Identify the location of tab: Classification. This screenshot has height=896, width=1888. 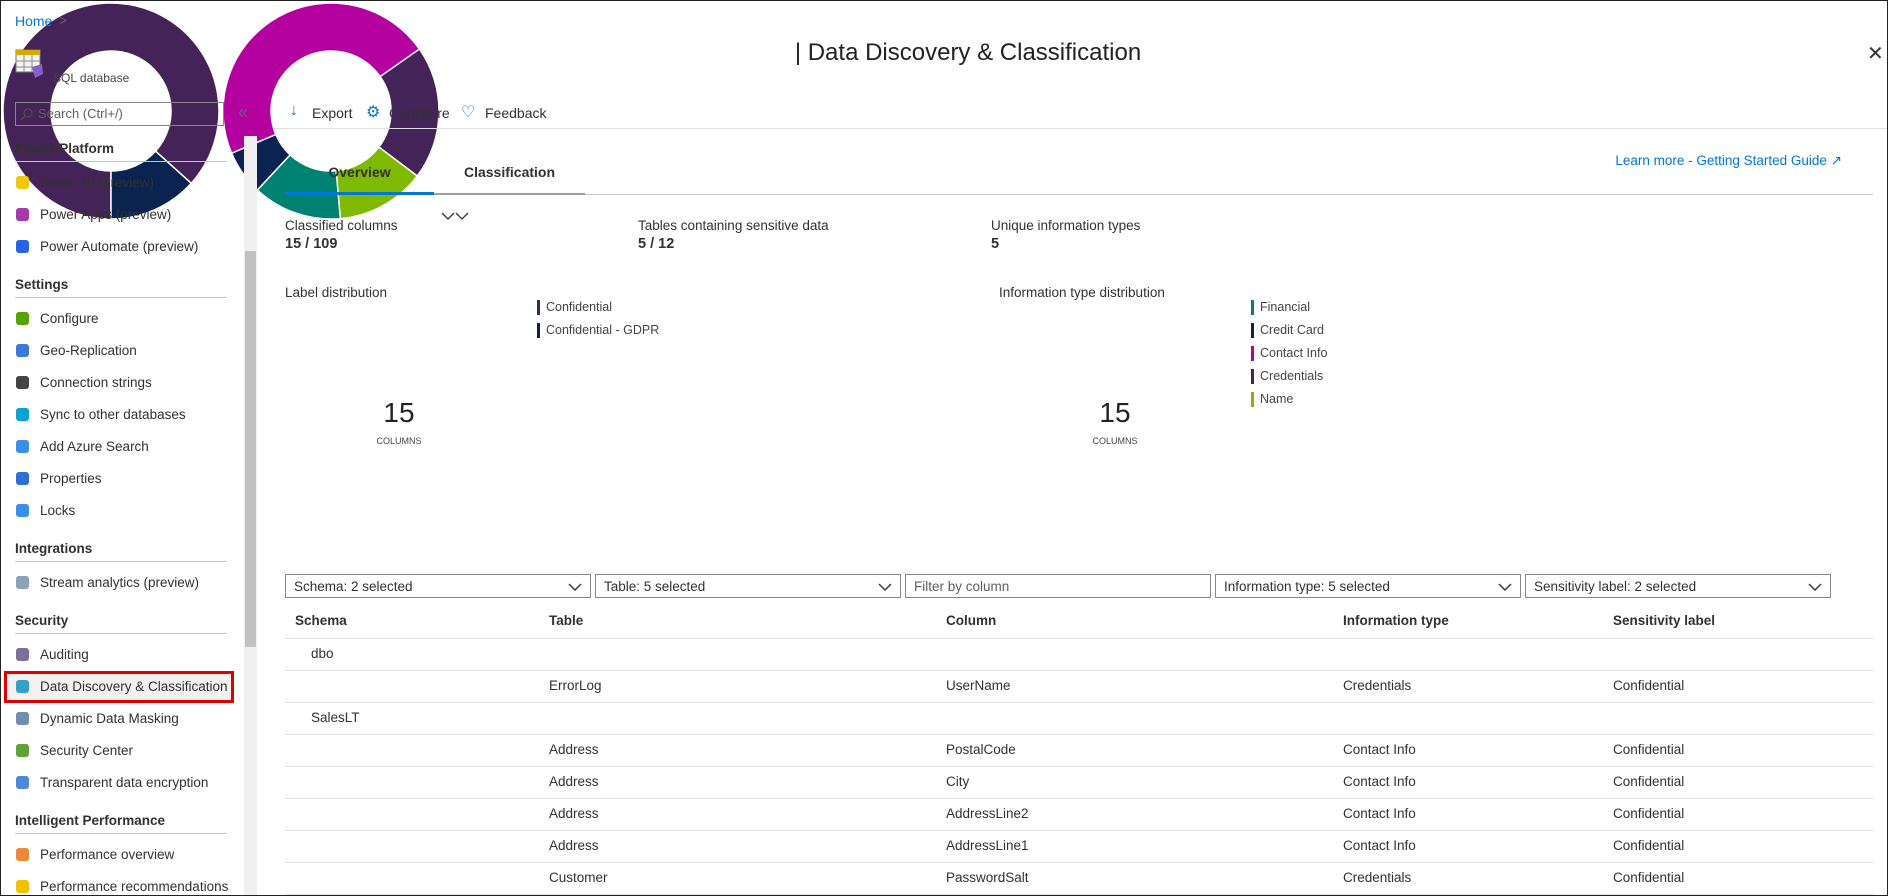
(509, 172).